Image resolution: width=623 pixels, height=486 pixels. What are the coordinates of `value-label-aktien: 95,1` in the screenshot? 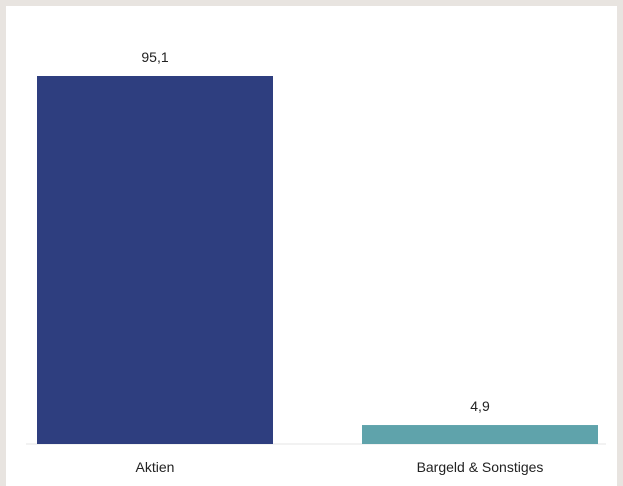 It's located at (154, 57).